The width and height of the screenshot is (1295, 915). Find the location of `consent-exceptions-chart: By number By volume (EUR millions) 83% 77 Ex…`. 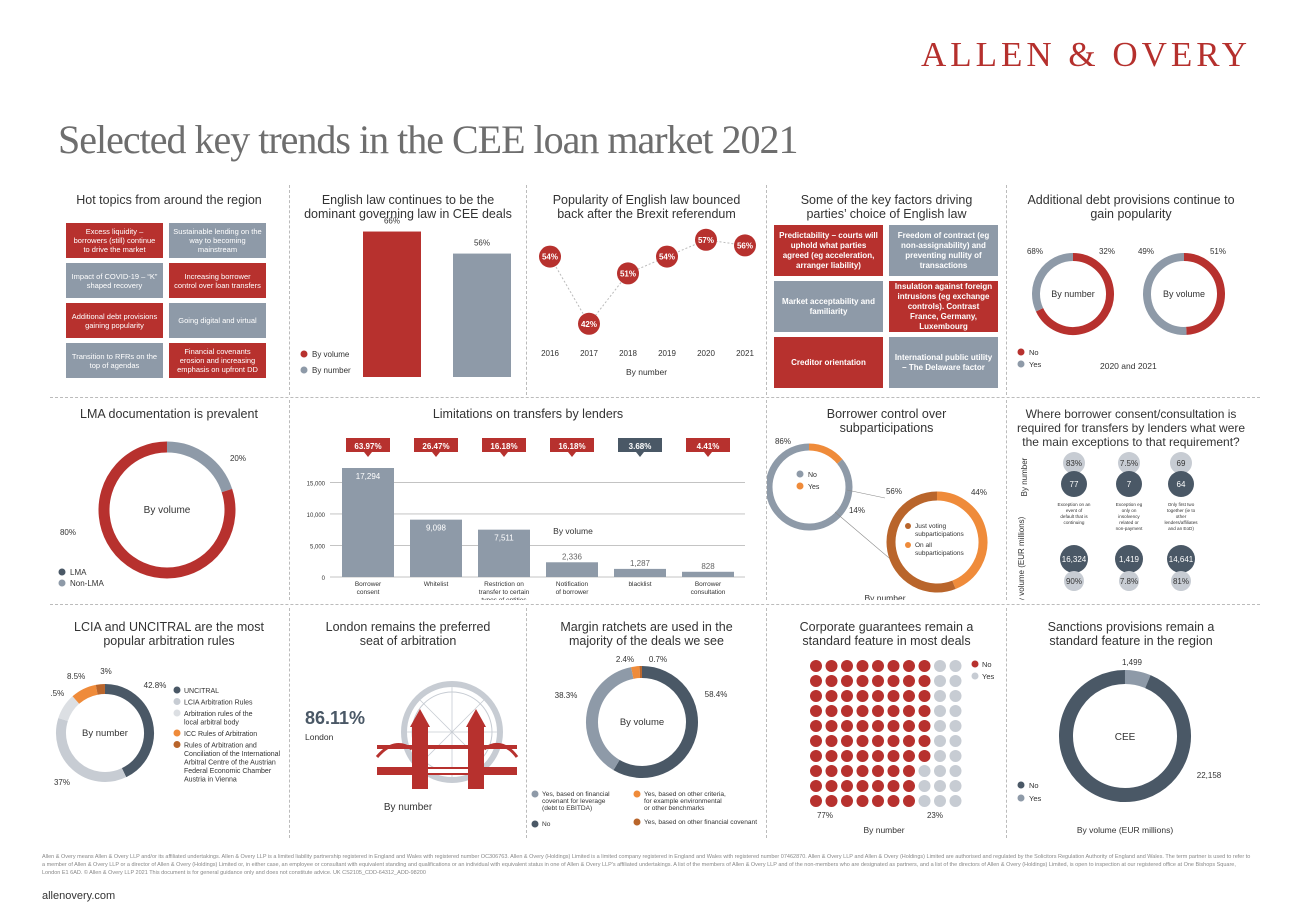

consent-exceptions-chart: By number By volume (EUR millions) 83% 77 Ex… is located at coordinates (1107, 526).